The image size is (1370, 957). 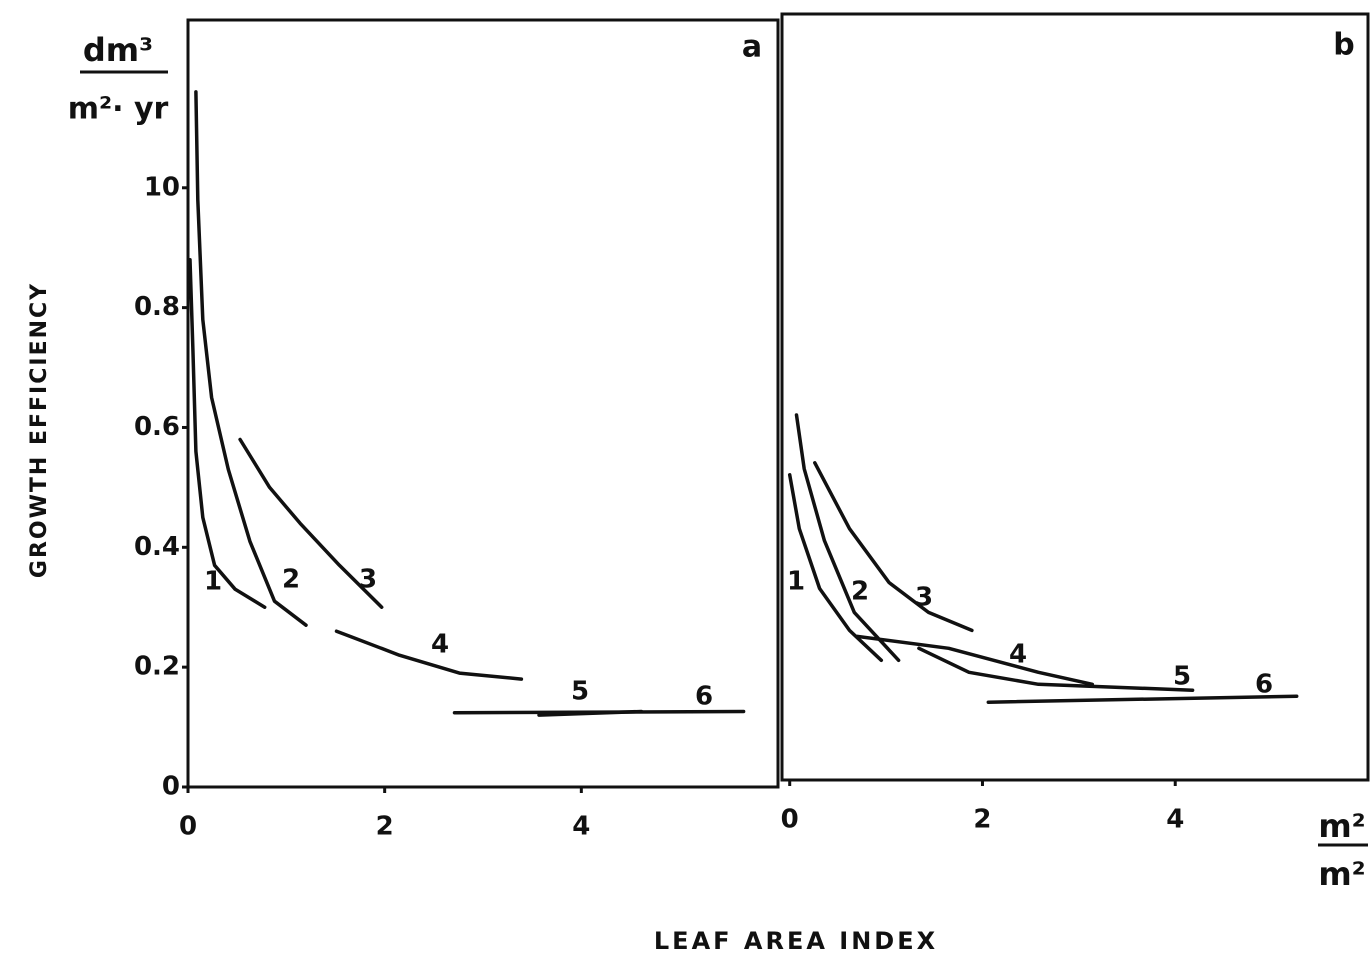 What do you see at coordinates (157, 307) in the screenshot?
I see `y-tick-label: 0.8` at bounding box center [157, 307].